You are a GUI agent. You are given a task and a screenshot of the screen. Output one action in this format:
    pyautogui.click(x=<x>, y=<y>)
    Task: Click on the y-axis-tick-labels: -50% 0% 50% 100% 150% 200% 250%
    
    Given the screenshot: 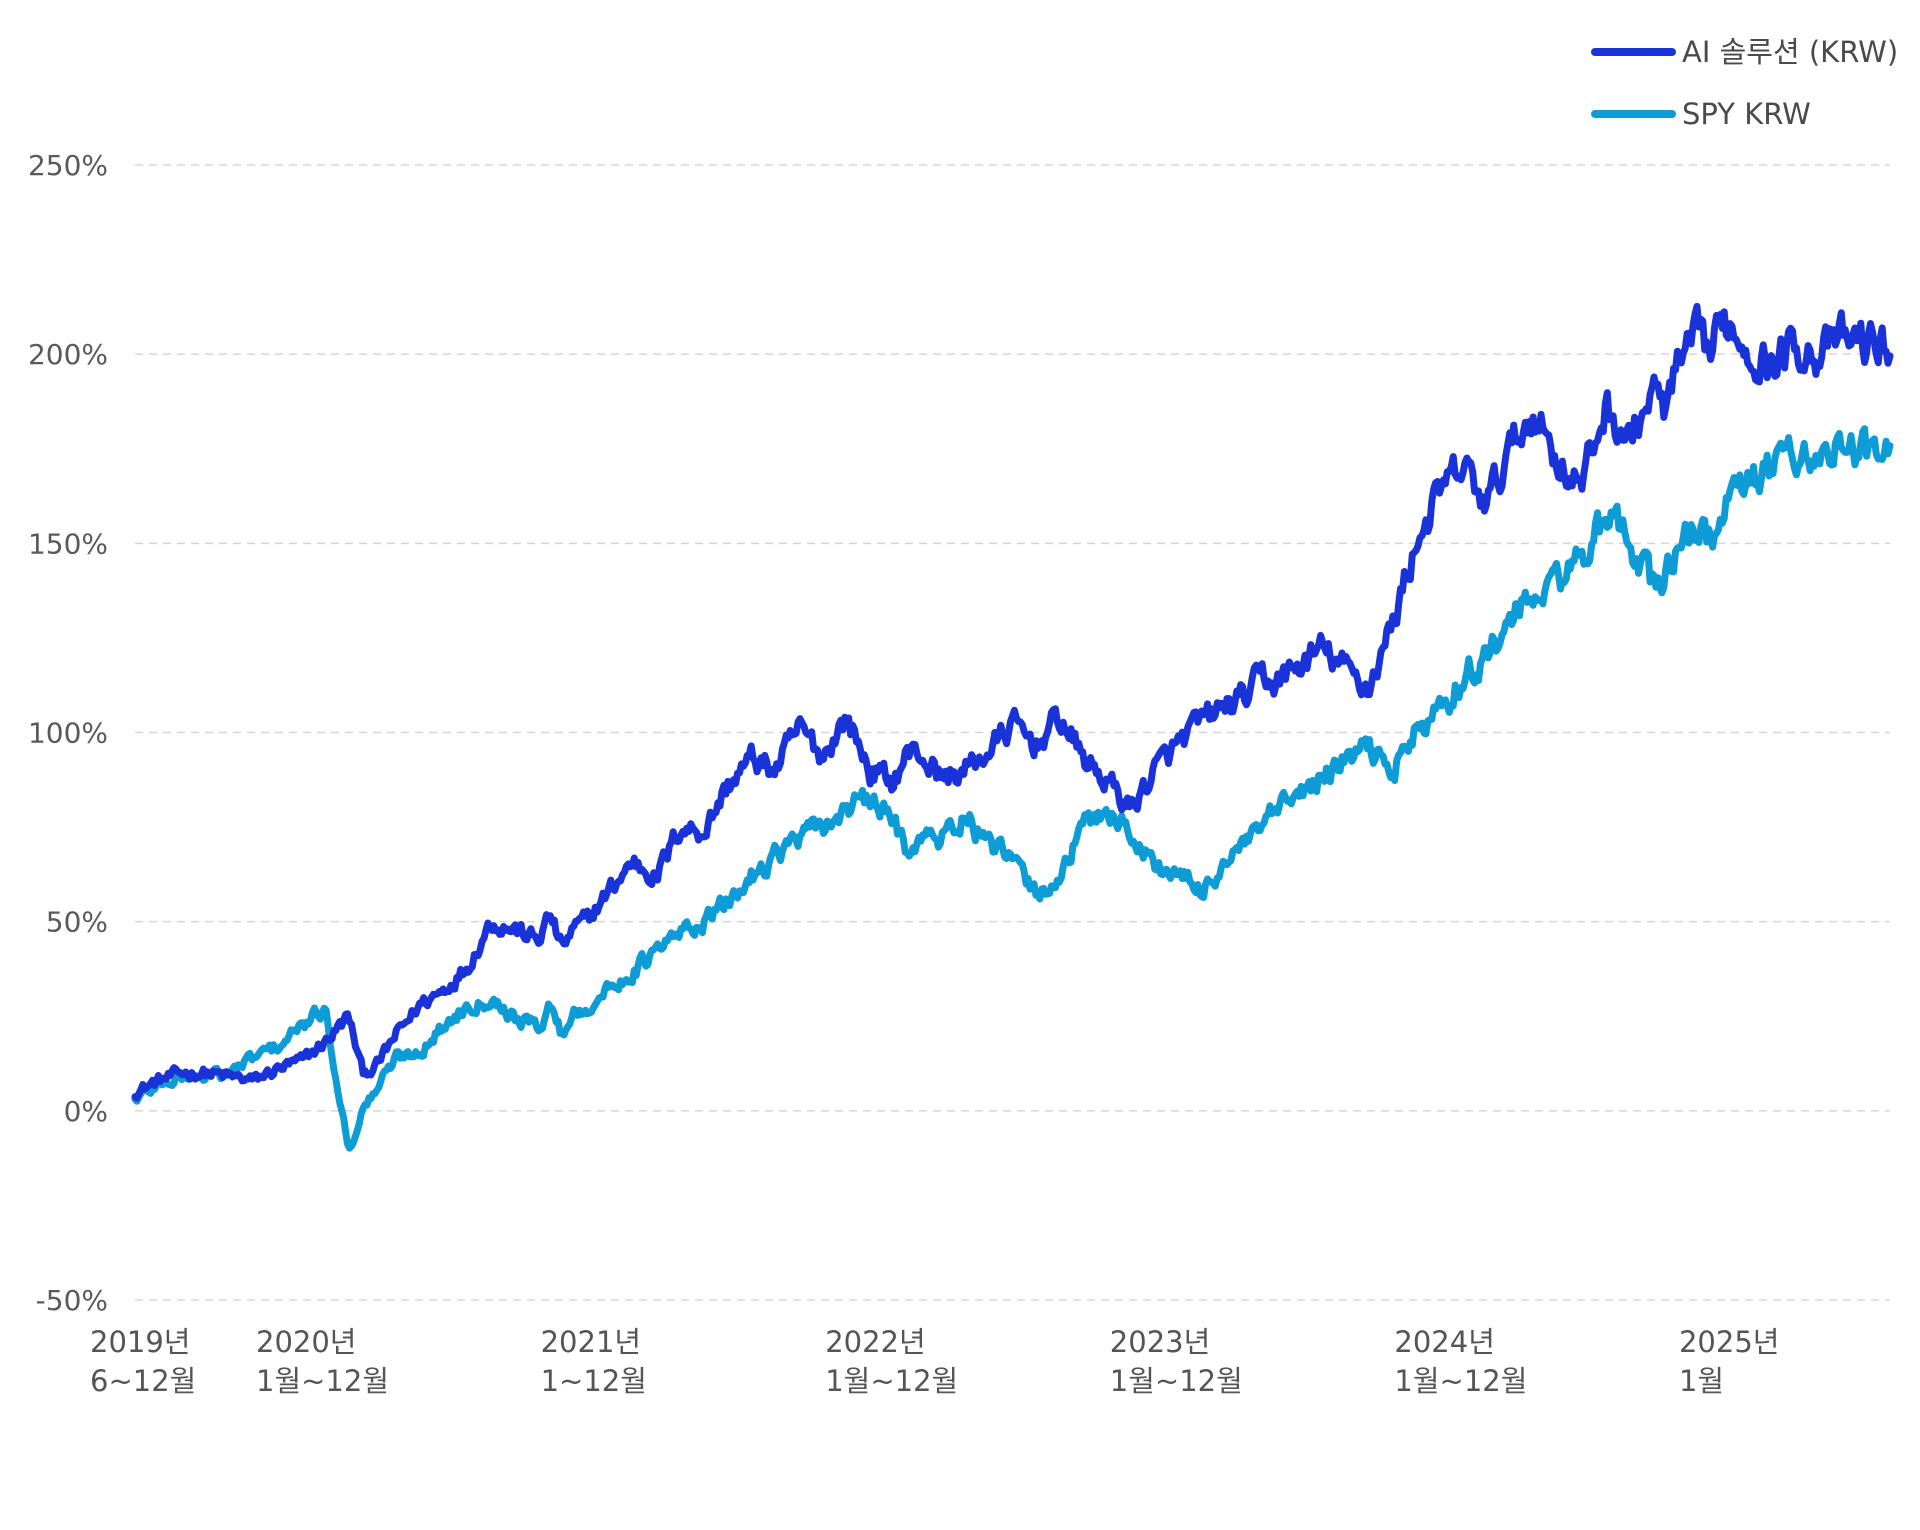 What is the action you would take?
    pyautogui.click(x=68, y=733)
    